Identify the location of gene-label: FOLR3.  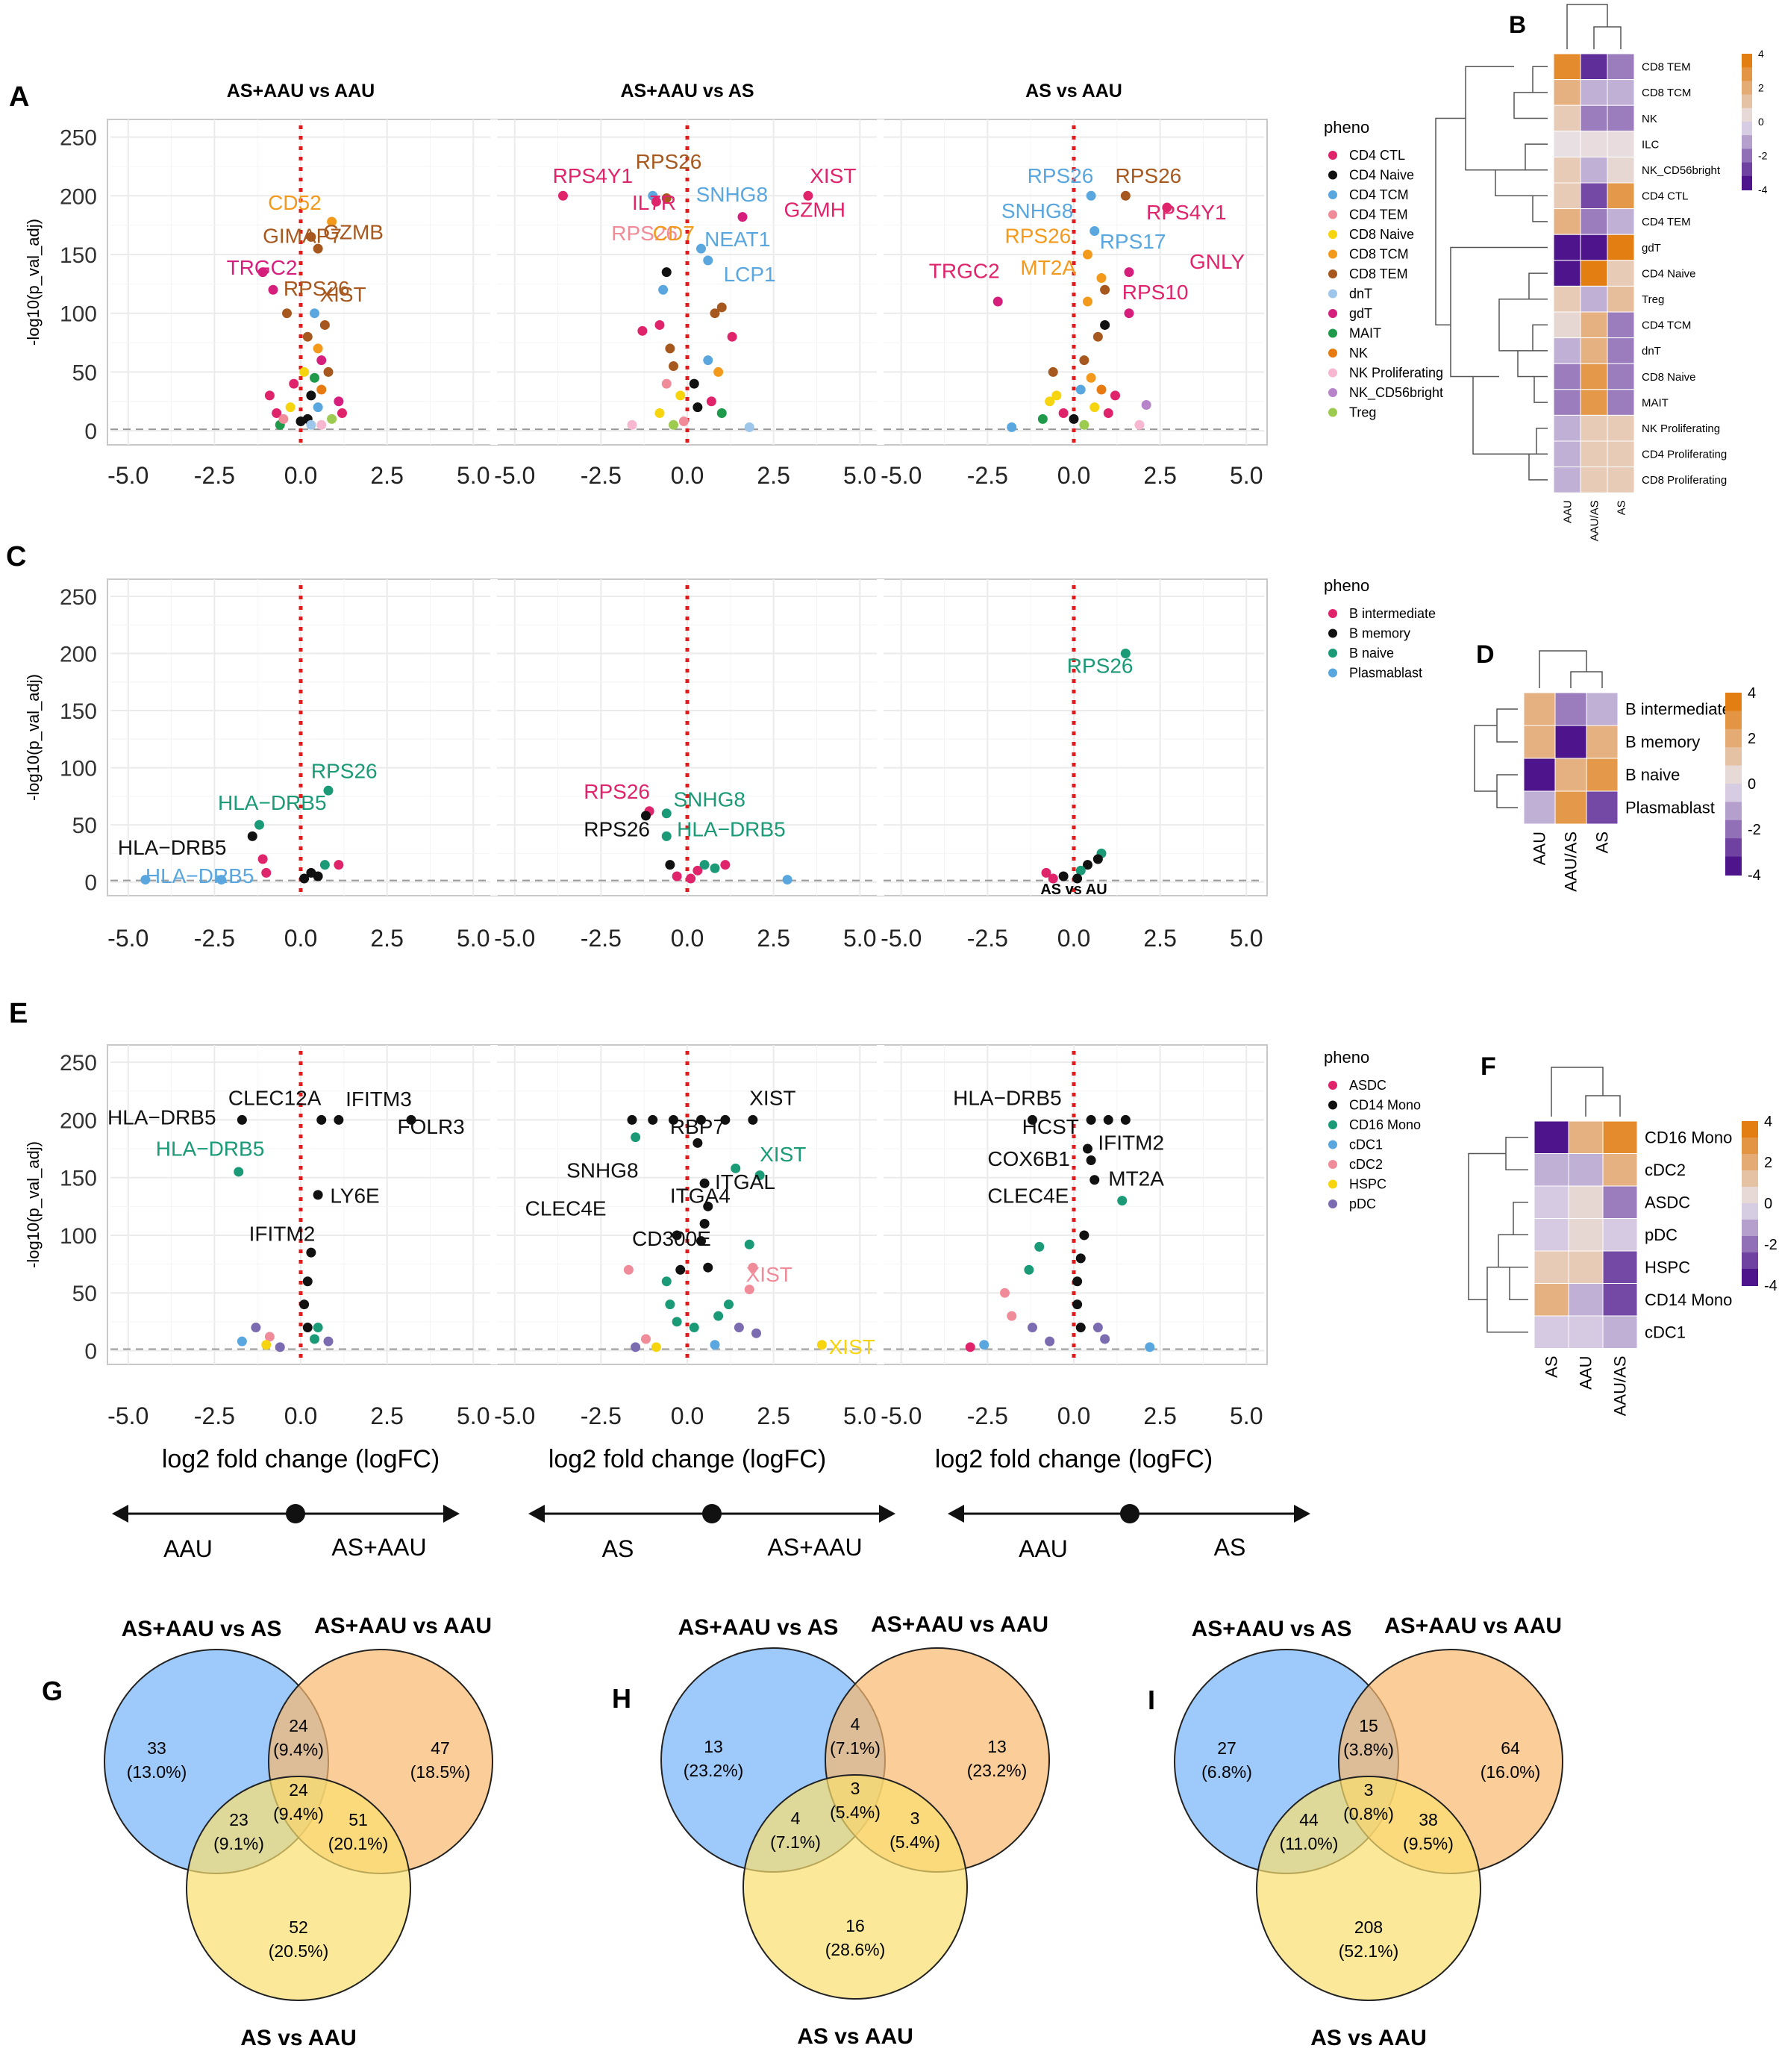
(431, 1126).